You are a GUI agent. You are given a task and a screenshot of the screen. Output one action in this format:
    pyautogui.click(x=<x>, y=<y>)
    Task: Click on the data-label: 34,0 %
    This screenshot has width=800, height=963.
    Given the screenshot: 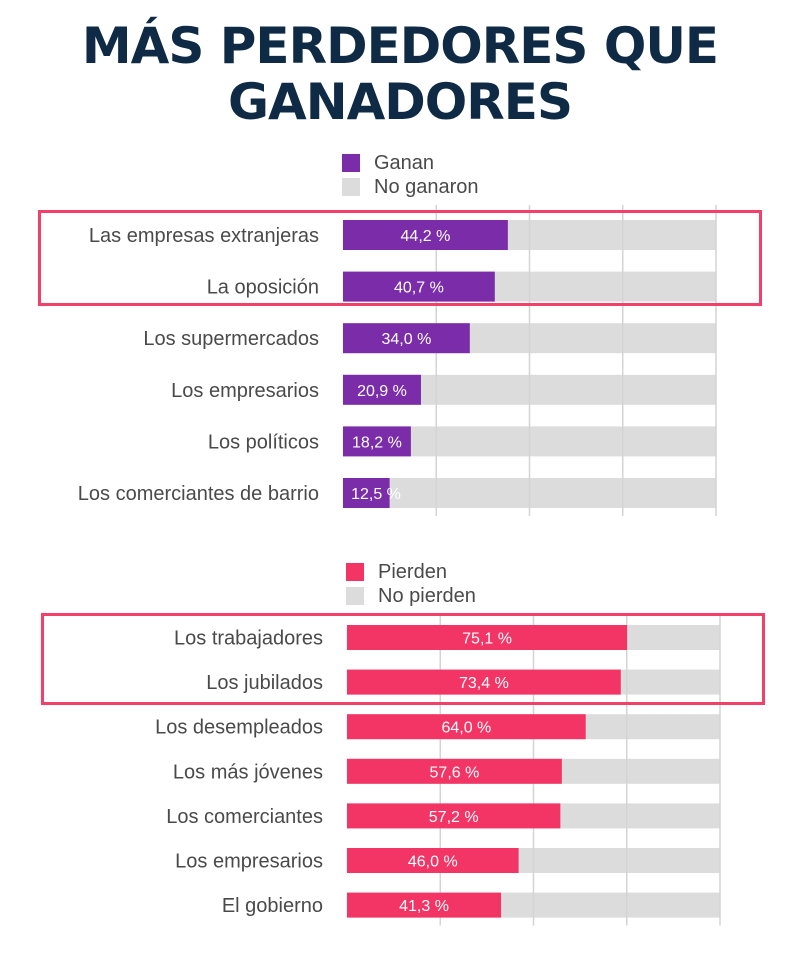 What is the action you would take?
    pyautogui.click(x=407, y=339)
    